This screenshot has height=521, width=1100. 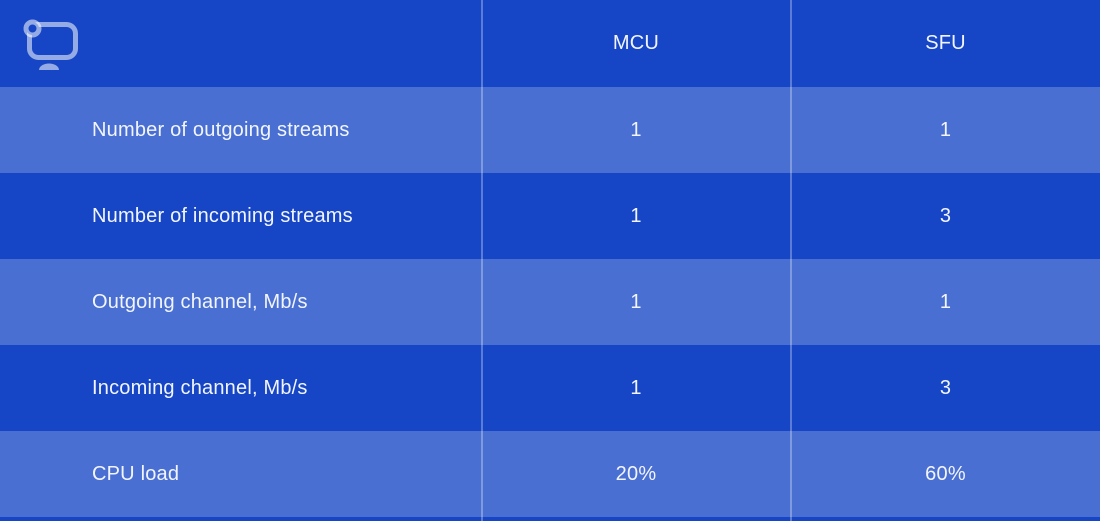 I want to click on row-label: Outgoing channel, Mb/s, so click(x=200, y=301).